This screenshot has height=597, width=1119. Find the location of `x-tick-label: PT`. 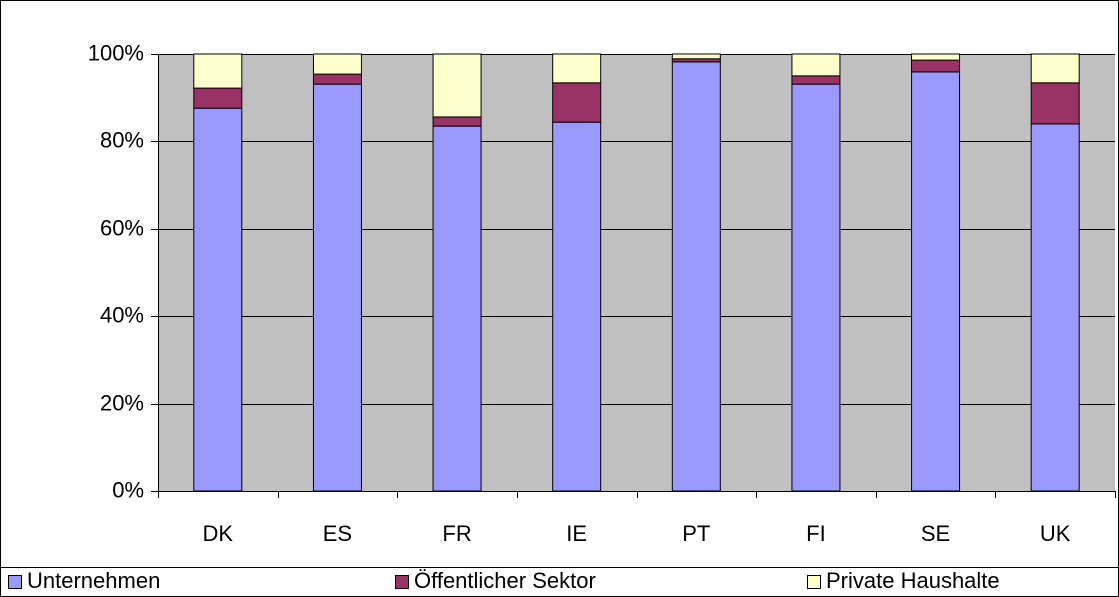

x-tick-label: PT is located at coordinates (696, 533).